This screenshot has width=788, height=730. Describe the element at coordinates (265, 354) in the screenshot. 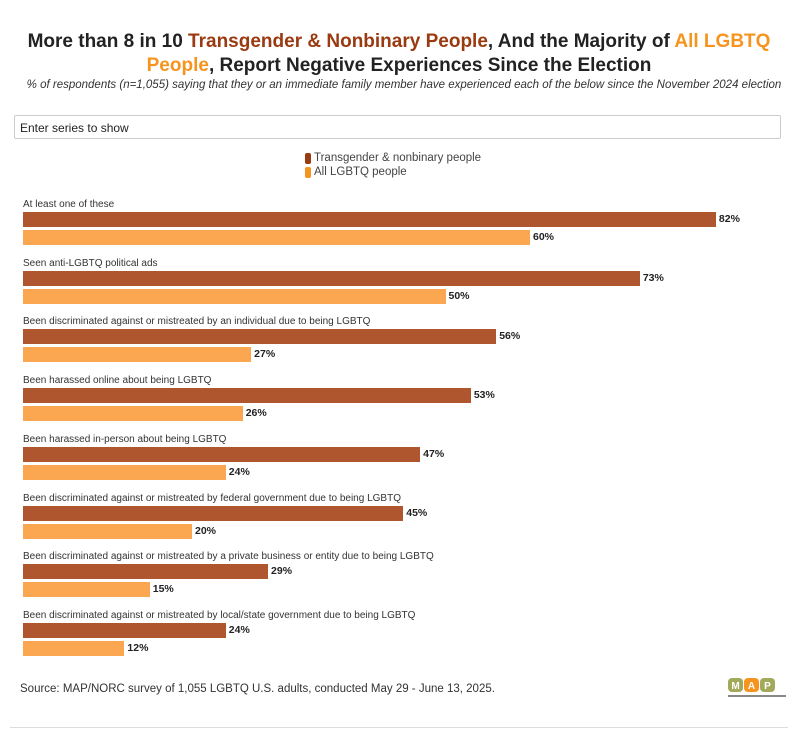

I see `data-label: 27%` at that location.